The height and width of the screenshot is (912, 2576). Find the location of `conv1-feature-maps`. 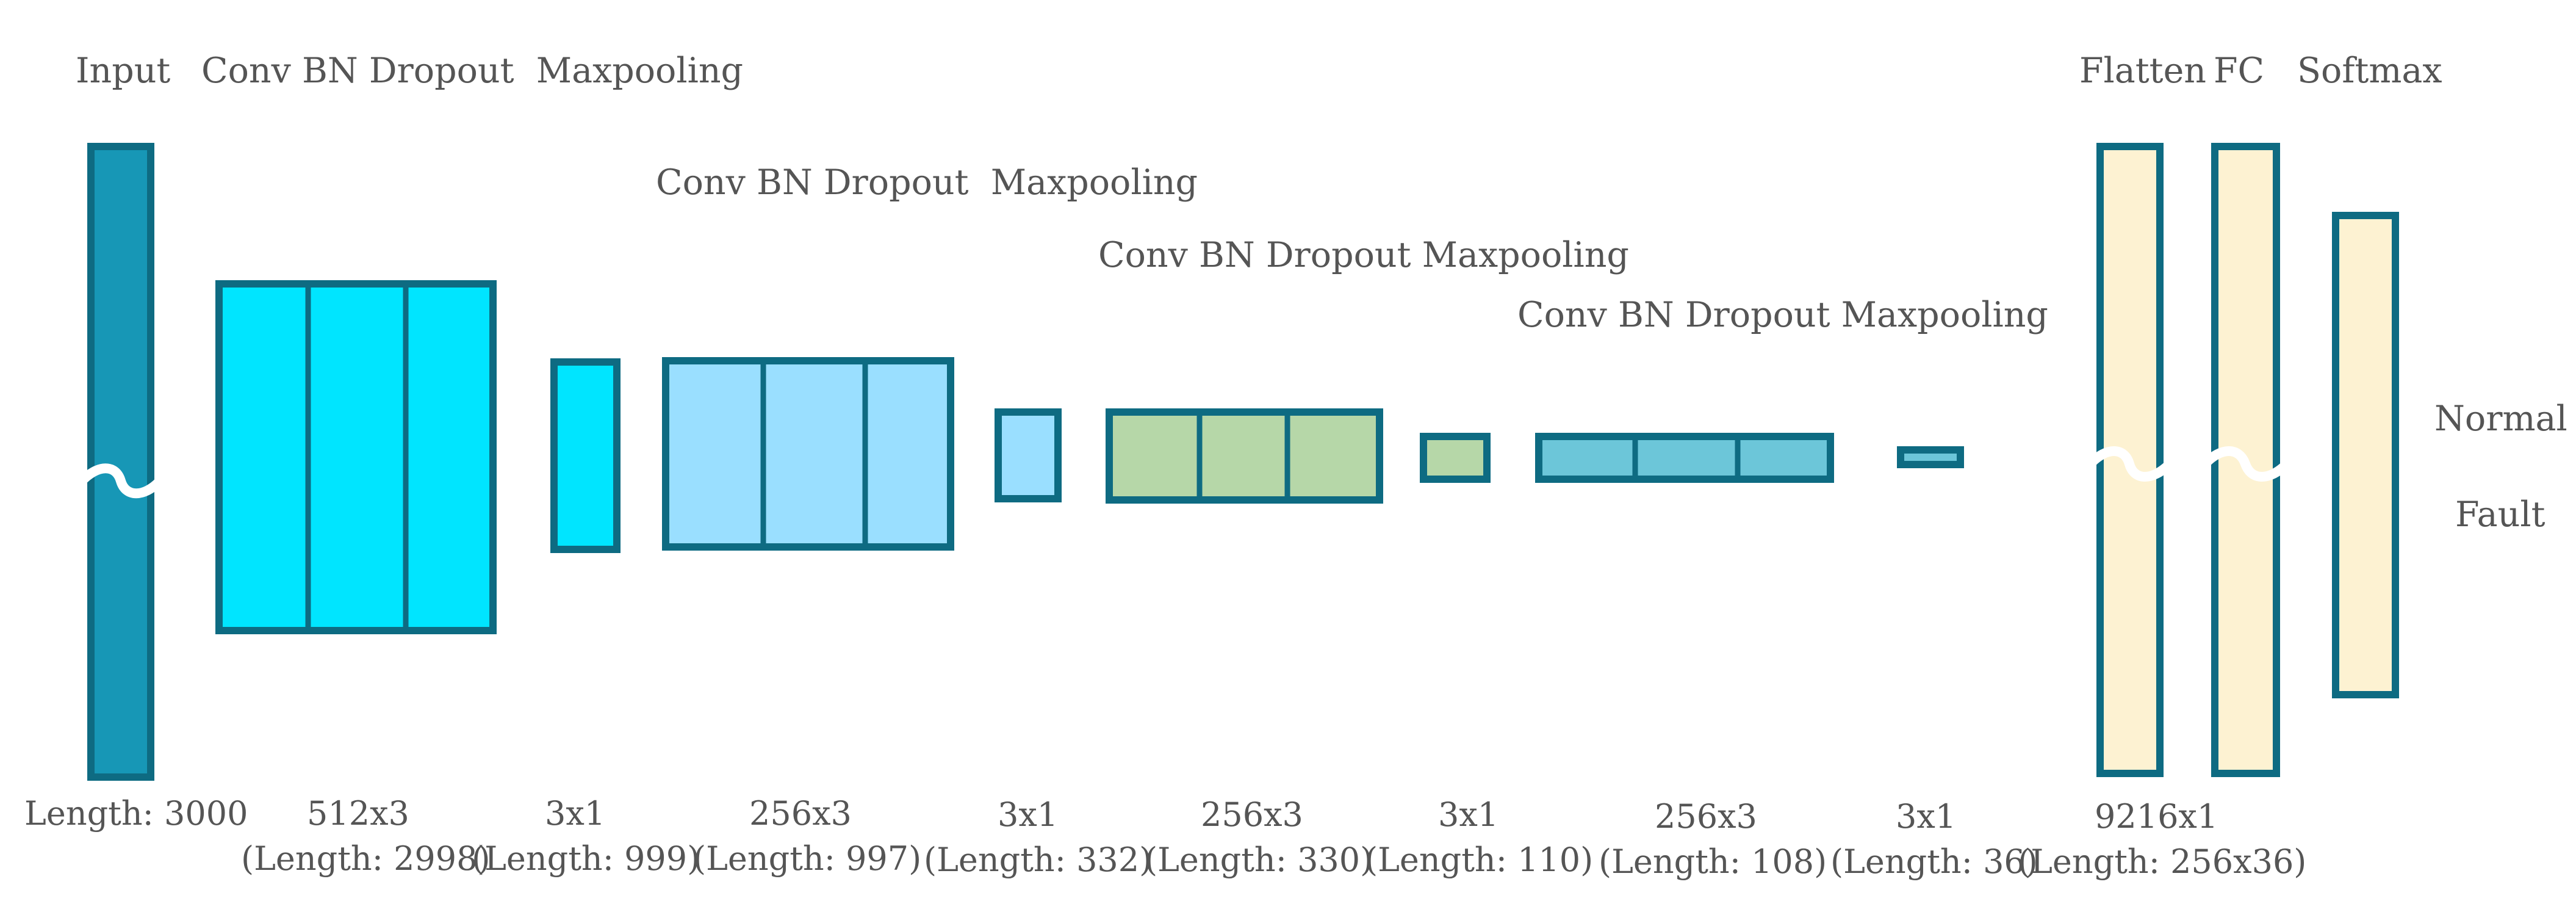

conv1-feature-maps is located at coordinates (356, 457).